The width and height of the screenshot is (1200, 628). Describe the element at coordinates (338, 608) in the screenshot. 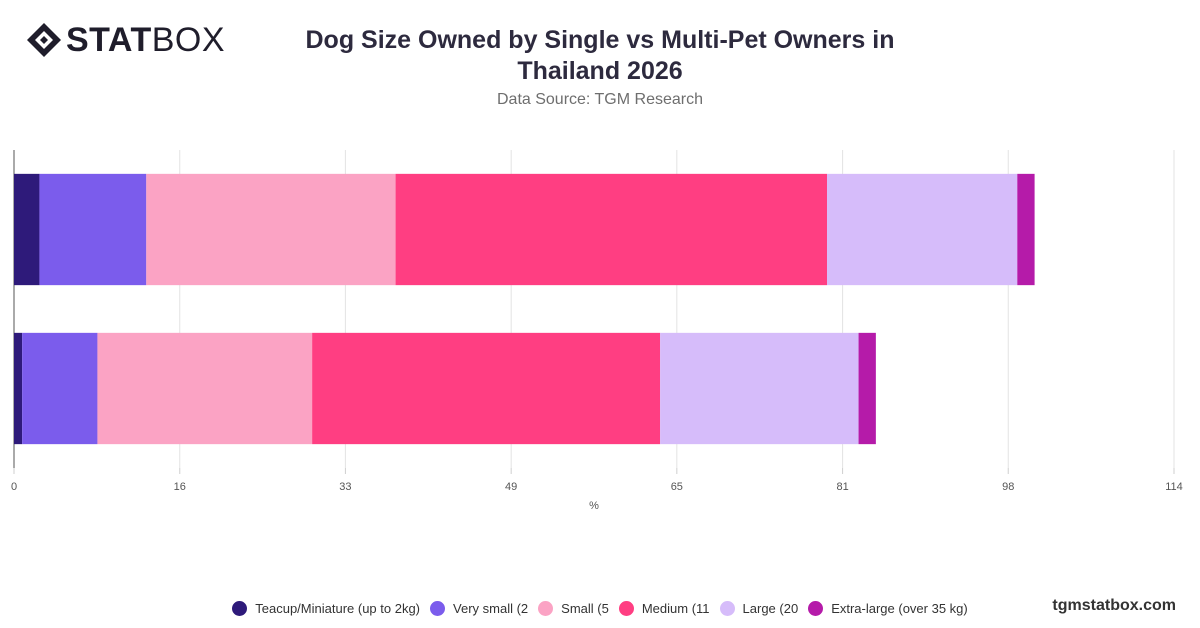

I see `legend-label: Teacup/Miniature (up to 2kg)` at that location.